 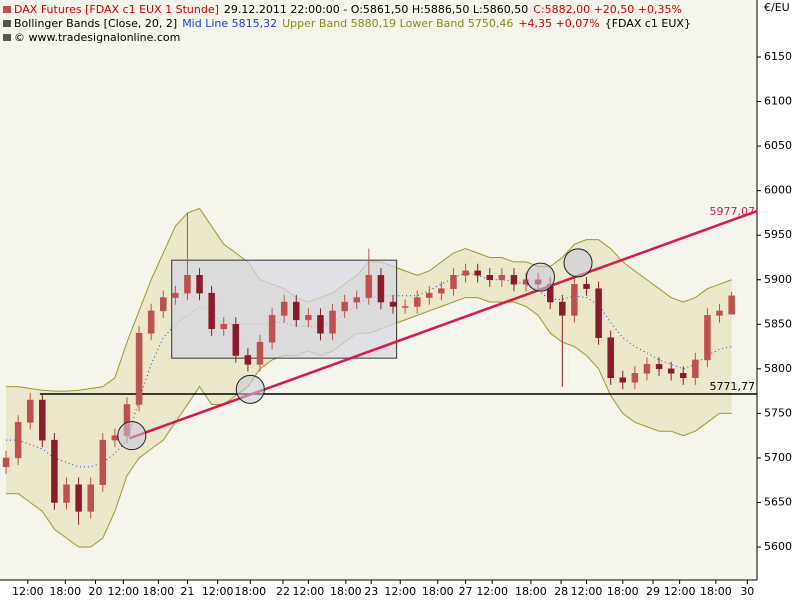 What do you see at coordinates (747, 591) in the screenshot?
I see `x-tick-label: 30` at bounding box center [747, 591].